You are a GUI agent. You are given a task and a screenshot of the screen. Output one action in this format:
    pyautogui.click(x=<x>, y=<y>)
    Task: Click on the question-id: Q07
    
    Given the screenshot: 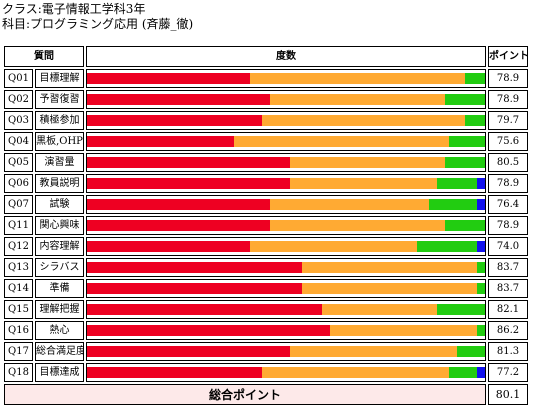 What is the action you would take?
    pyautogui.click(x=18, y=204)
    